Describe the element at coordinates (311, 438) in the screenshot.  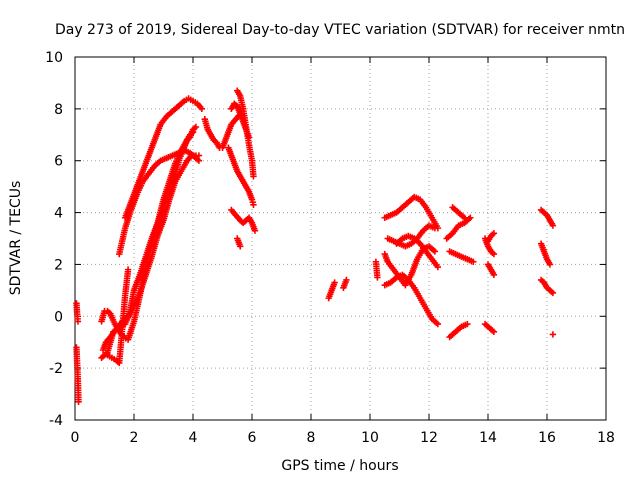
I see `x-tick-label: 8` at that location.